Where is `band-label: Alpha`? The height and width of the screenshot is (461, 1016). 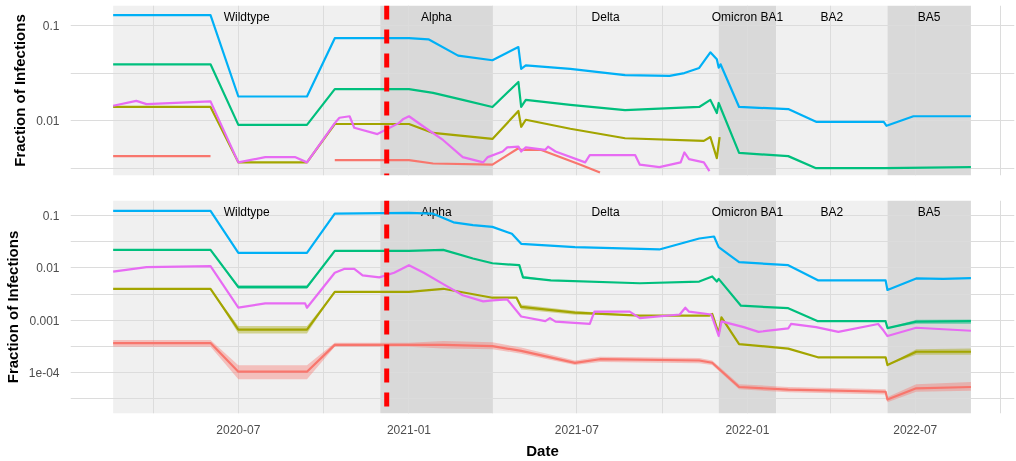
band-label: Alpha is located at coordinates (436, 16).